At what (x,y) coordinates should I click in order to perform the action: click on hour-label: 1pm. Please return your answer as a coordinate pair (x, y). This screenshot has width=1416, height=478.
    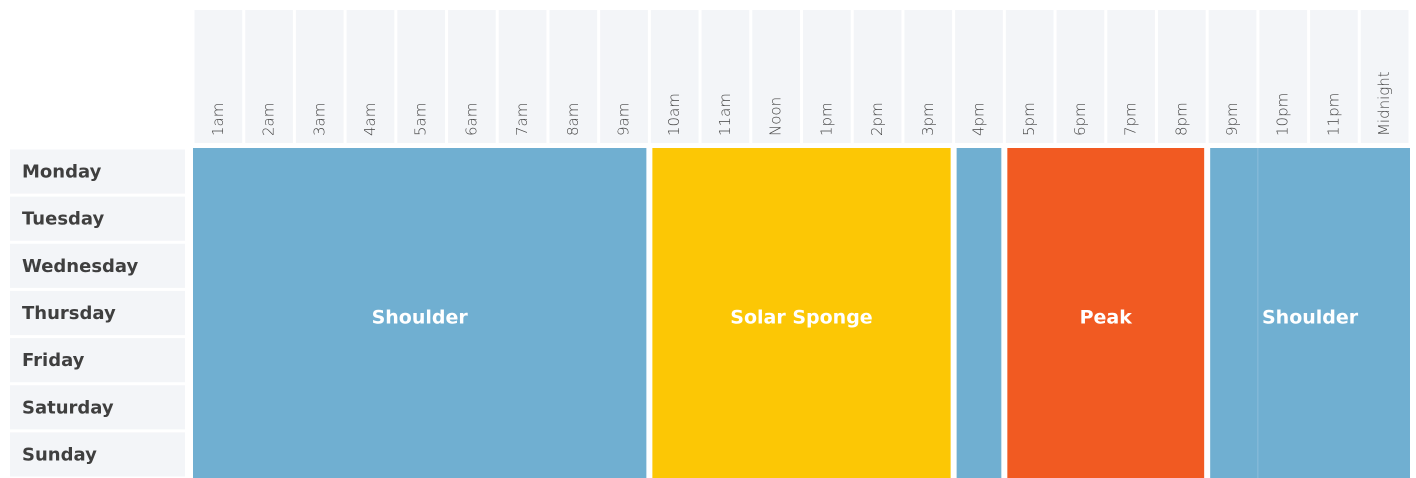
    Looking at the image, I should click on (826, 119).